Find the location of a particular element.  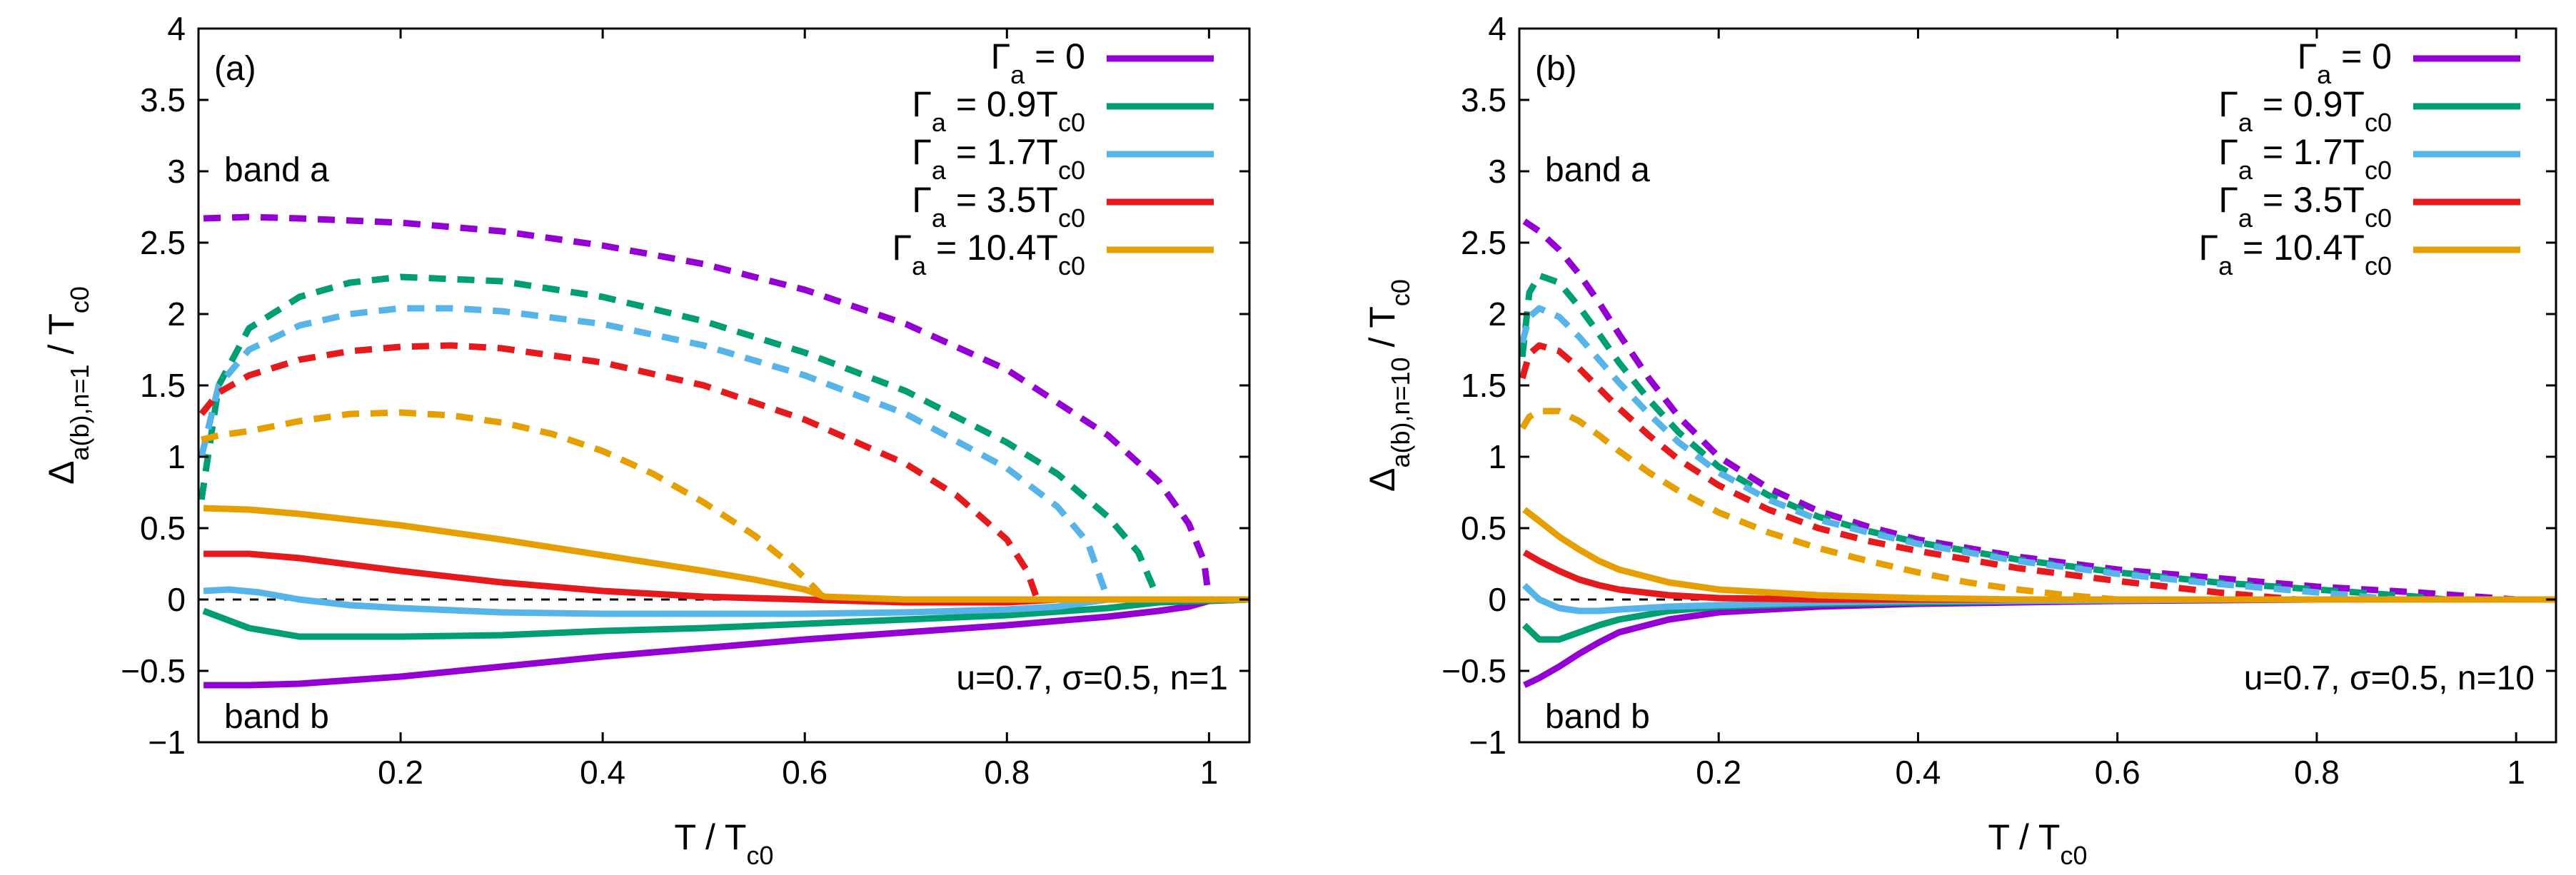

band-b-annotation: band b is located at coordinates (276, 717).